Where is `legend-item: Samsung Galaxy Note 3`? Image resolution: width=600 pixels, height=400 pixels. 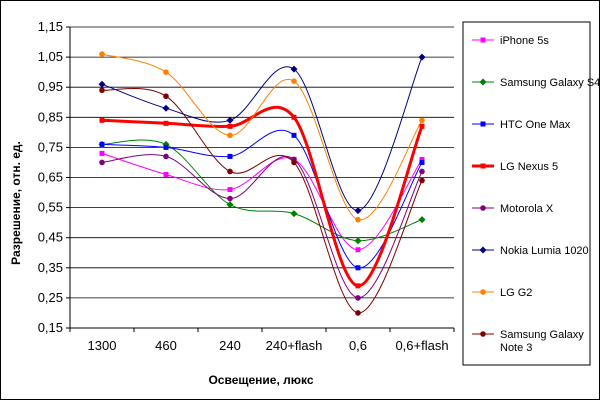
legend-item: Samsung Galaxy Note 3 is located at coordinates (528, 341).